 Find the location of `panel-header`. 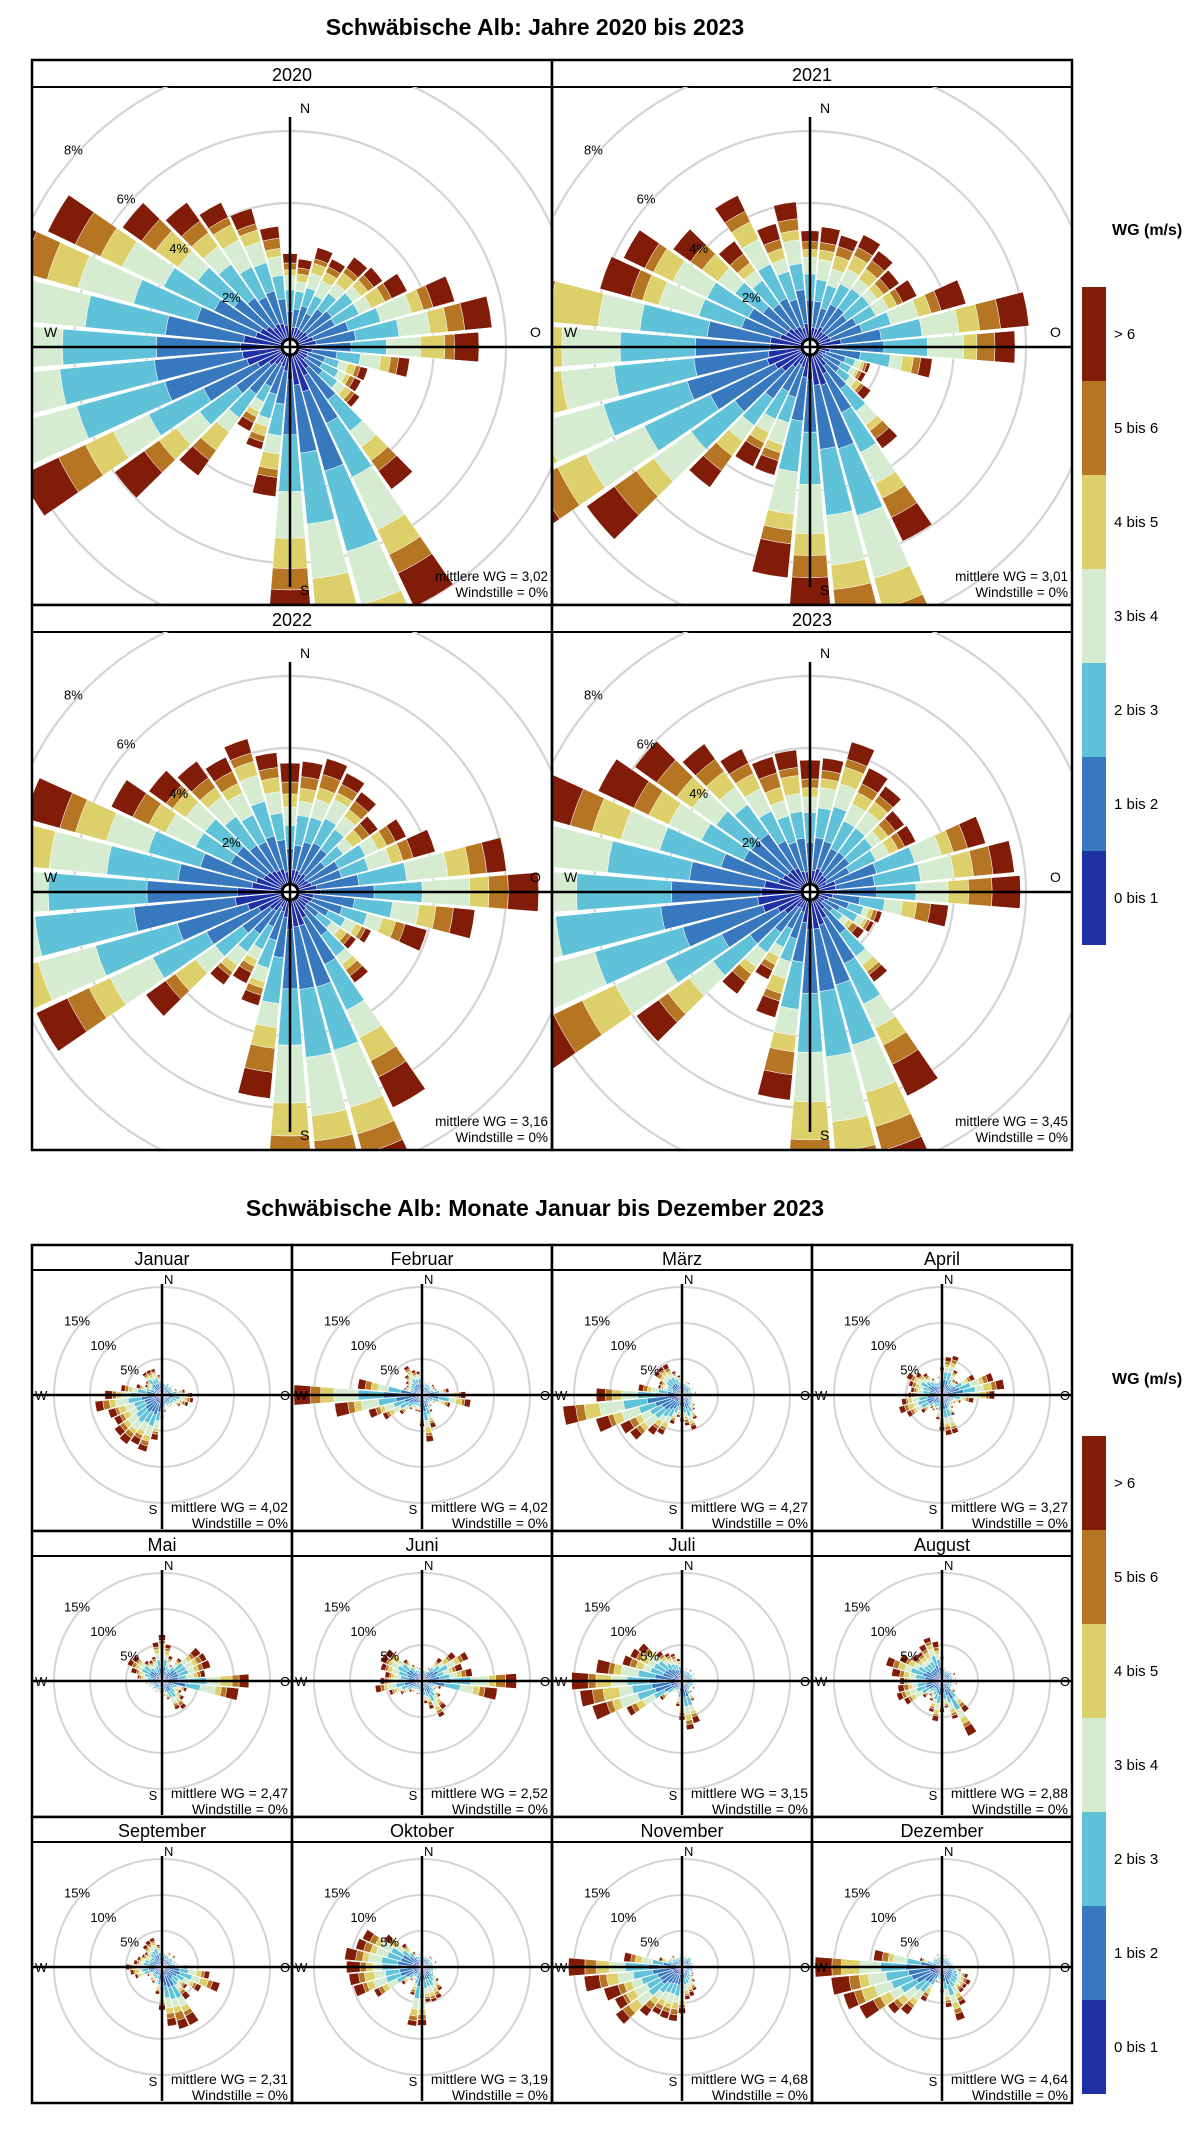

panel-header is located at coordinates (162, 1543).